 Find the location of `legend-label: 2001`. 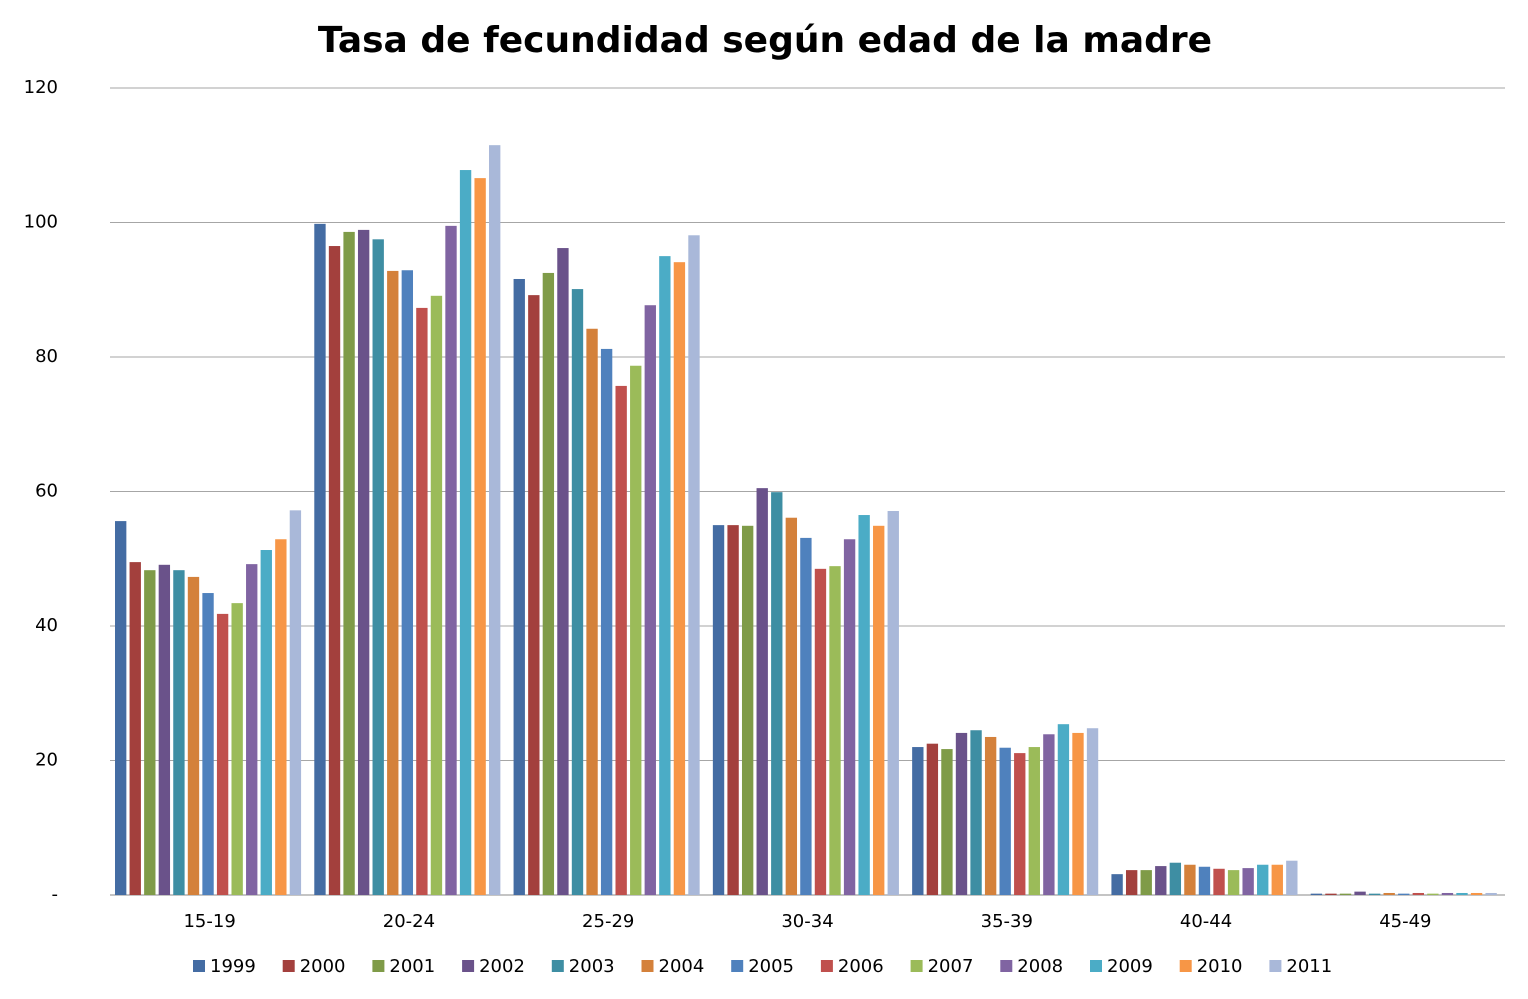

legend-label: 2001 is located at coordinates (412, 966).